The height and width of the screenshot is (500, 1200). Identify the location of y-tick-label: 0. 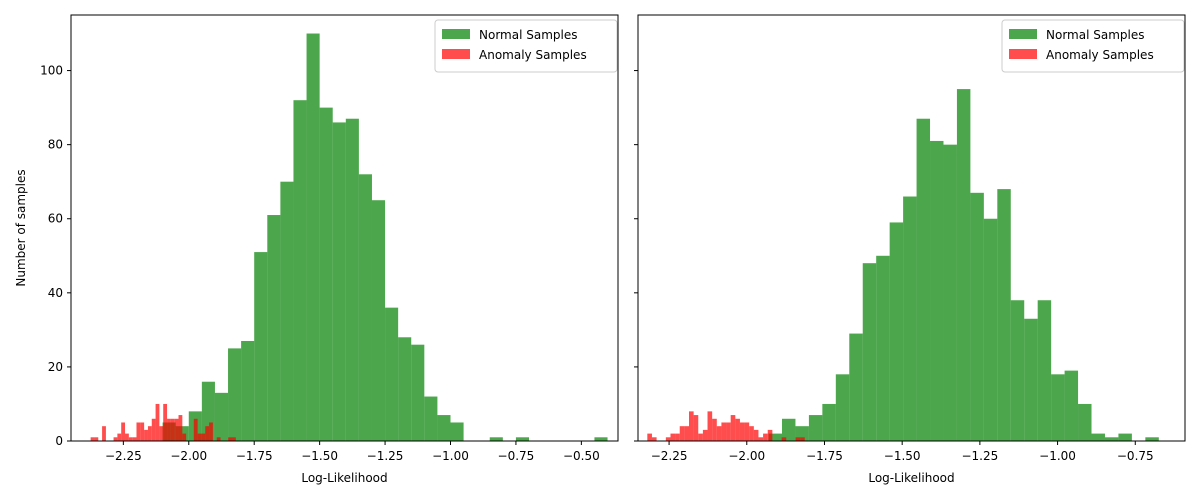
(59, 441).